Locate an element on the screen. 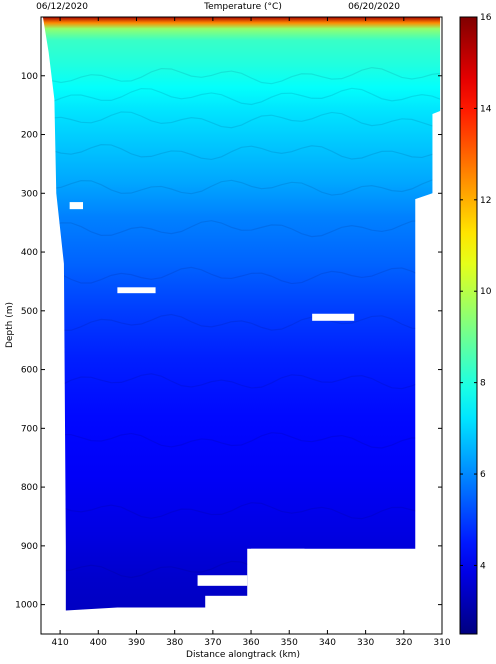  x-tick-label: 340 is located at coordinates (327, 643).